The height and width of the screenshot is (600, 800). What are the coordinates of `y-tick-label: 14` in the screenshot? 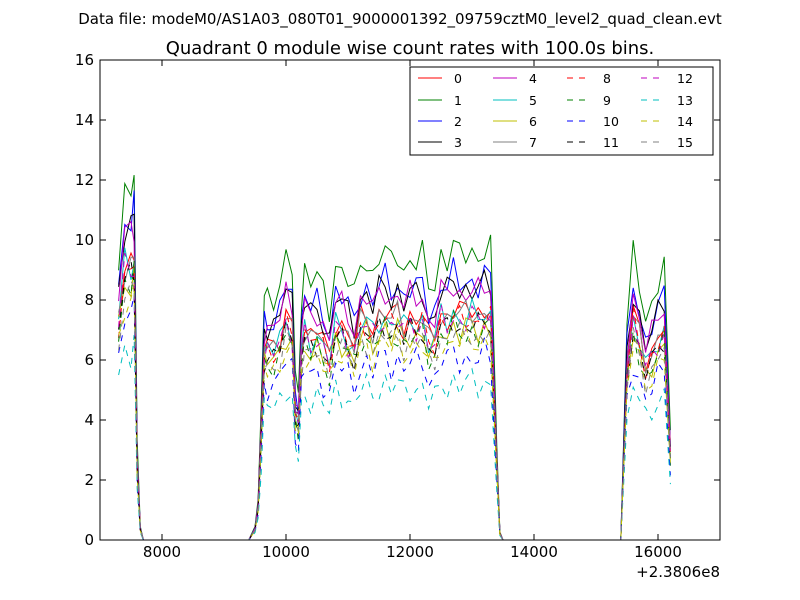 It's located at (84, 120).